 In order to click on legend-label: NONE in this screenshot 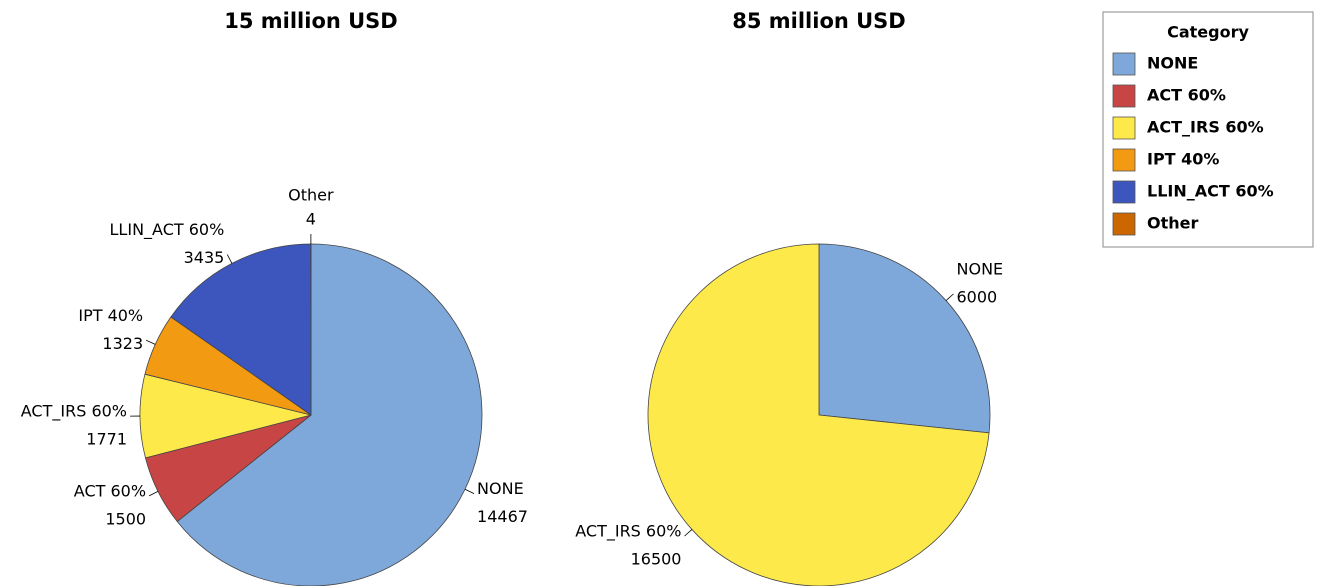, I will do `click(1172, 63)`.